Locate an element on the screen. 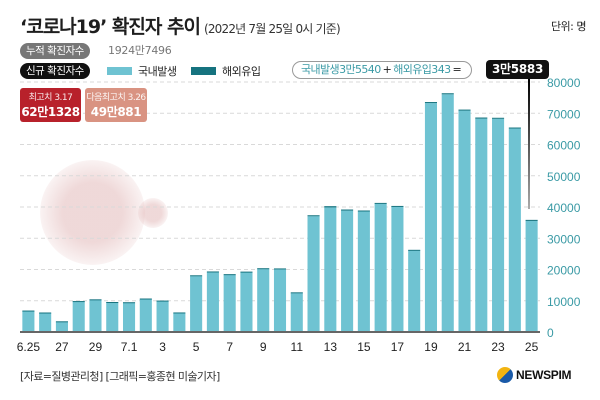 Image resolution: width=600 pixels, height=400 pixels. x-tick-label: 29 is located at coordinates (96, 347).